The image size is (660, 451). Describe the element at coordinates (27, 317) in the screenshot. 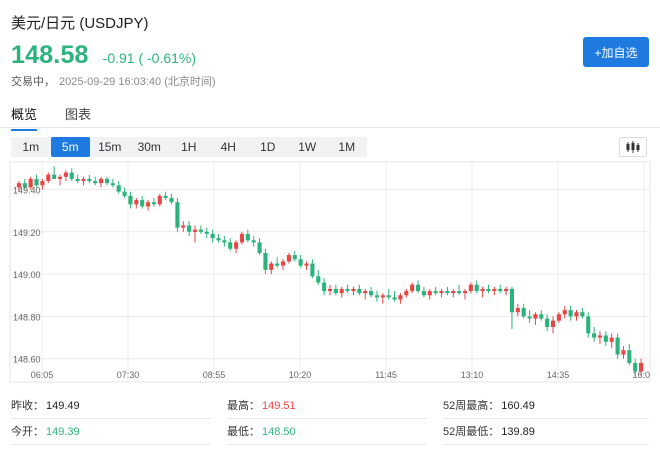

I see `y-tick-label: 148.80` at that location.